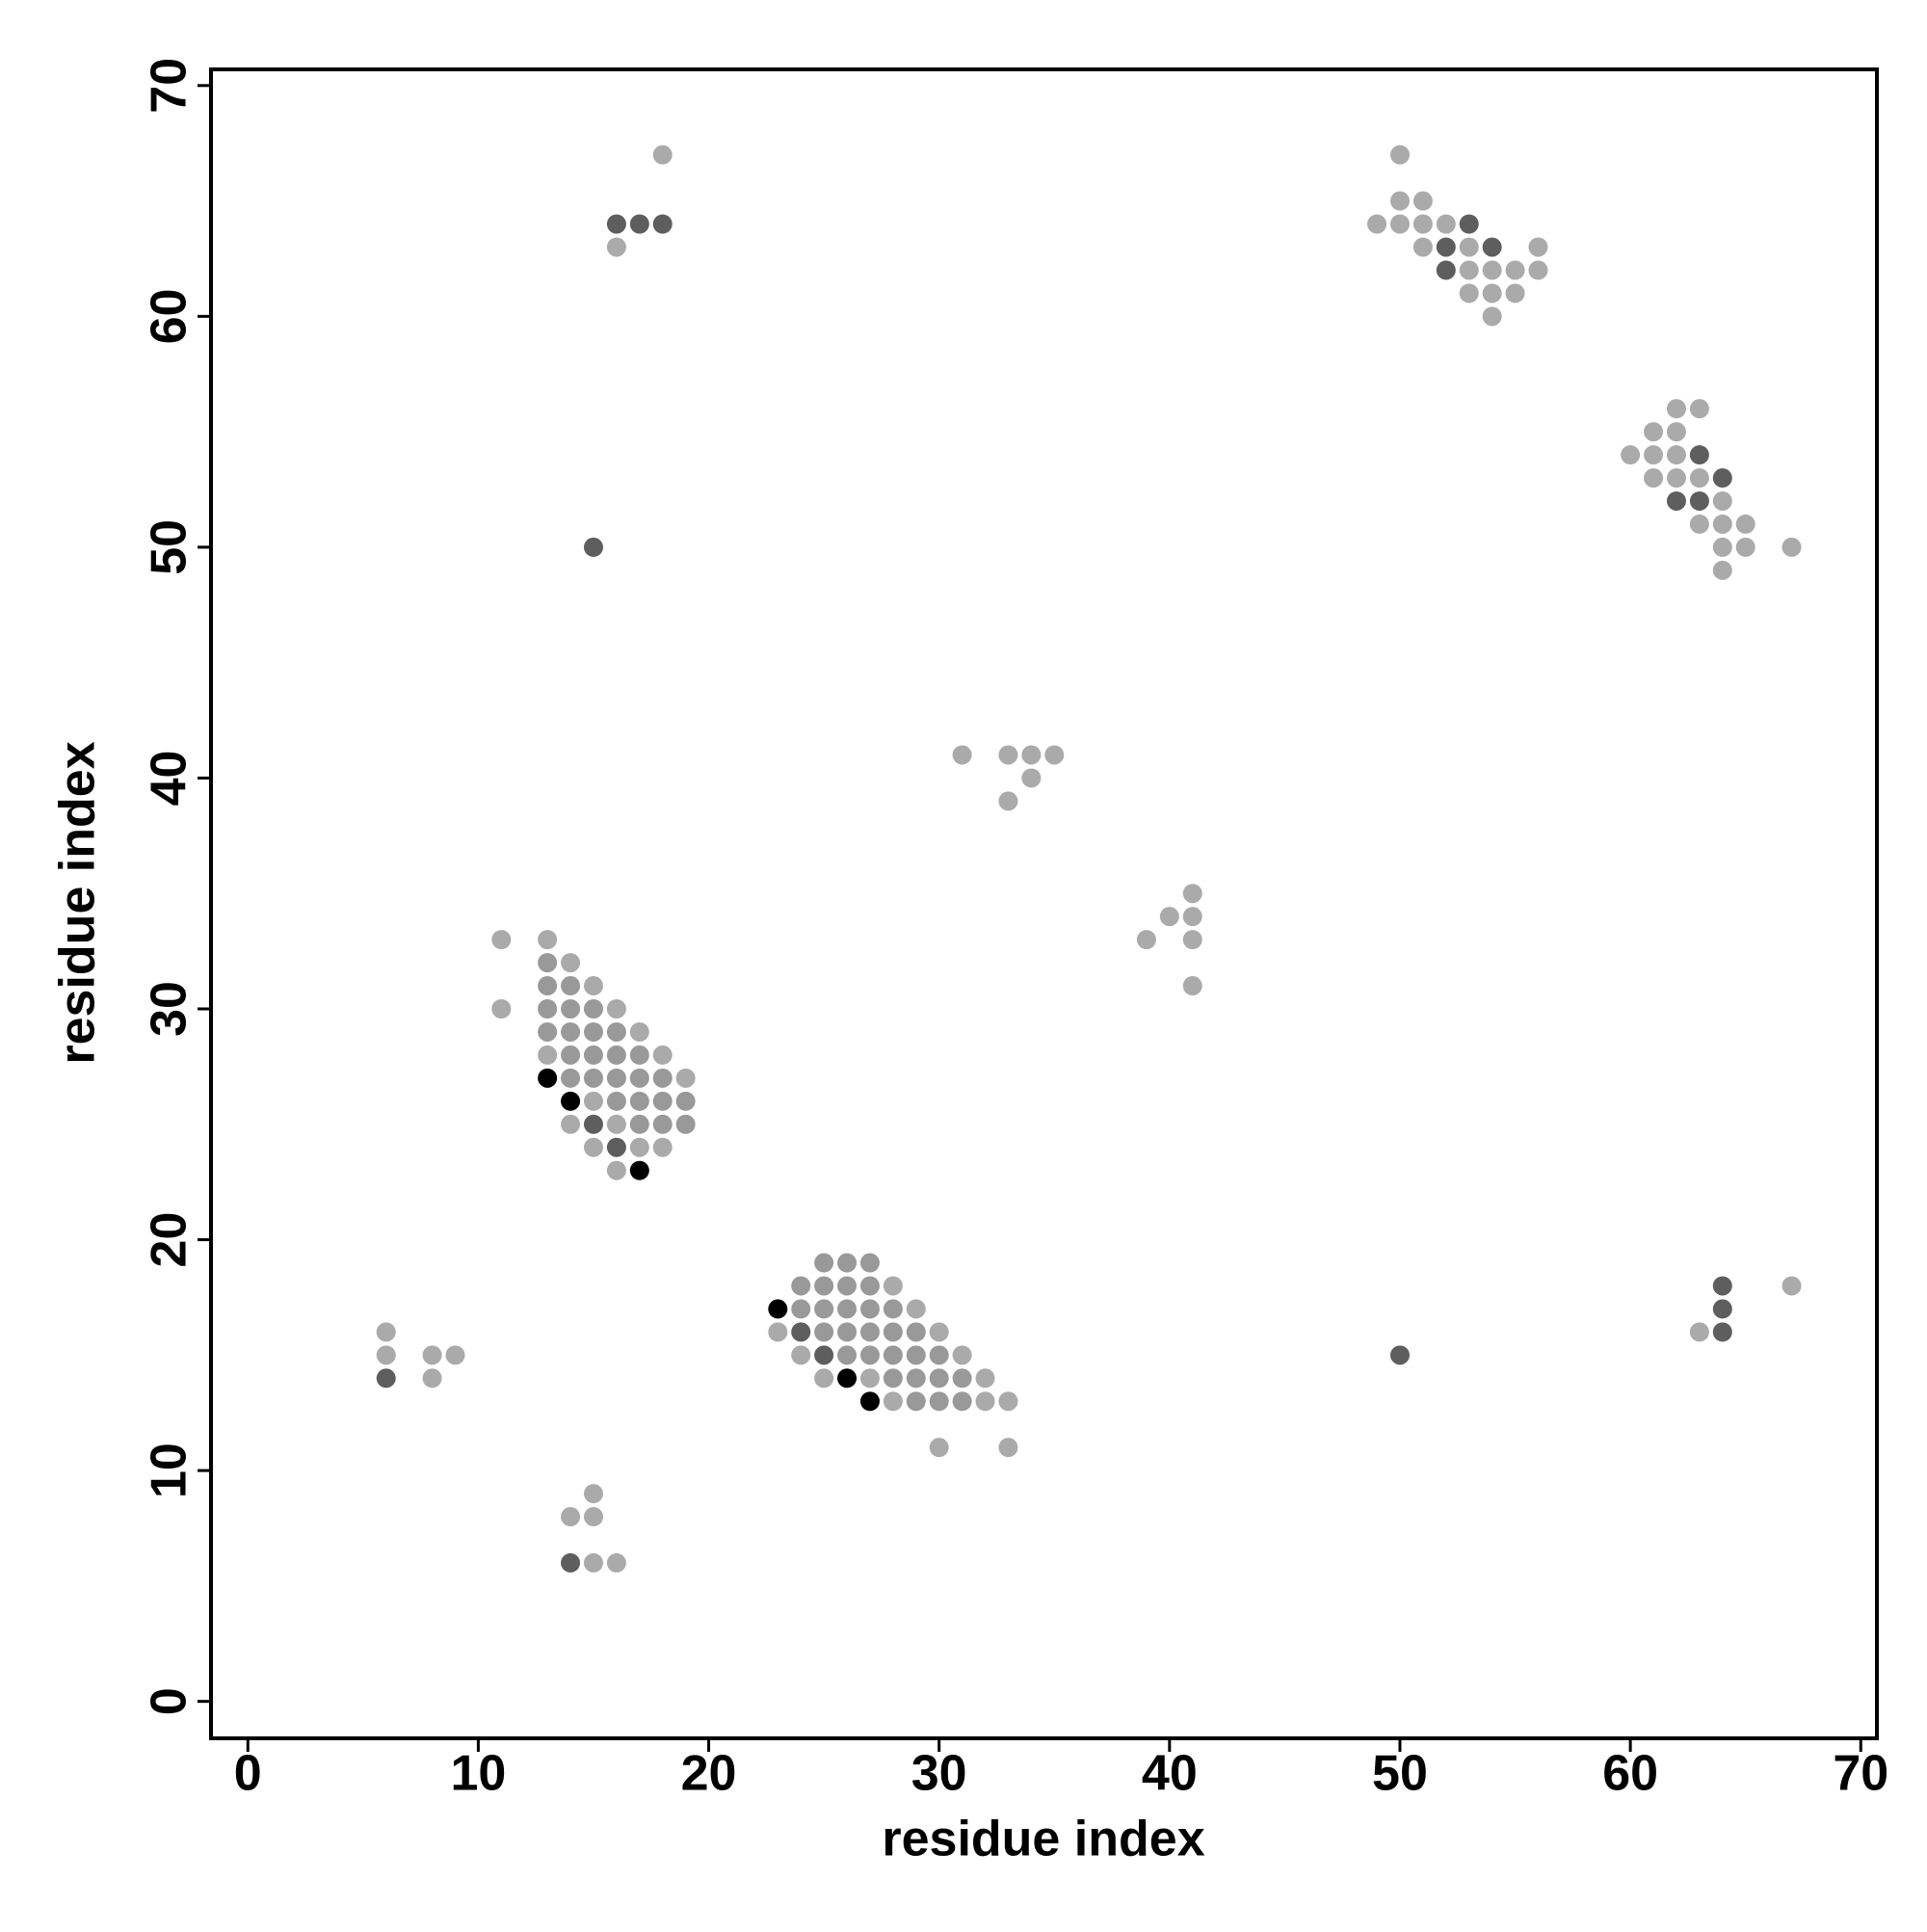  Describe the element at coordinates (248, 1774) in the screenshot. I see `x-tick-label: 0` at that location.